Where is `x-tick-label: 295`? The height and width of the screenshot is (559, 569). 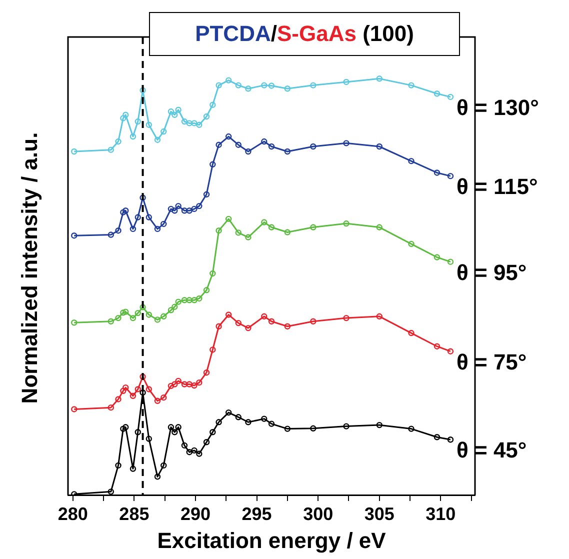
x-tick-label: 295 is located at coordinates (257, 514).